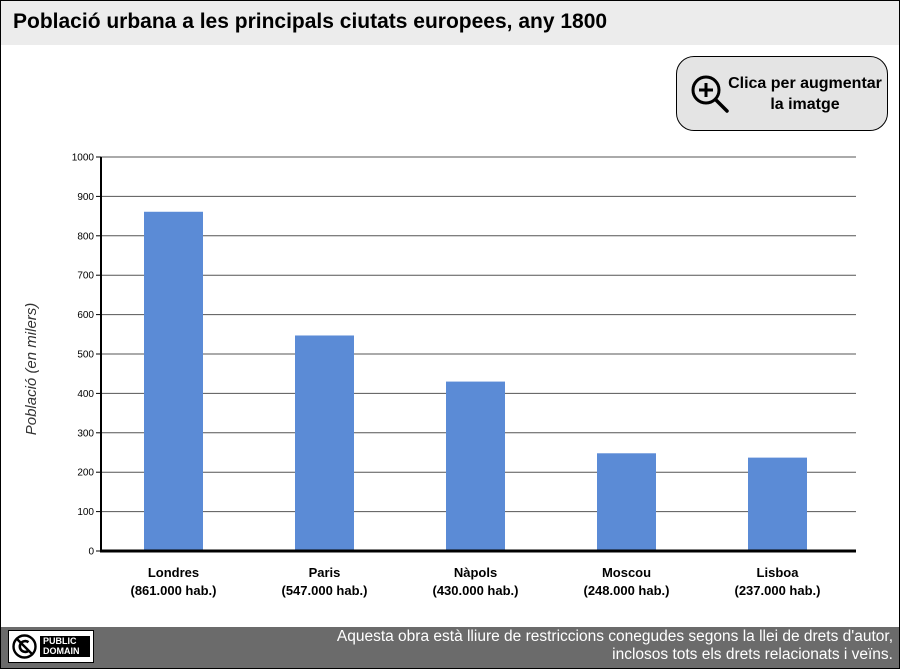 This screenshot has width=900, height=669. Describe the element at coordinates (85, 473) in the screenshot. I see `y-tick-label: 200` at that location.